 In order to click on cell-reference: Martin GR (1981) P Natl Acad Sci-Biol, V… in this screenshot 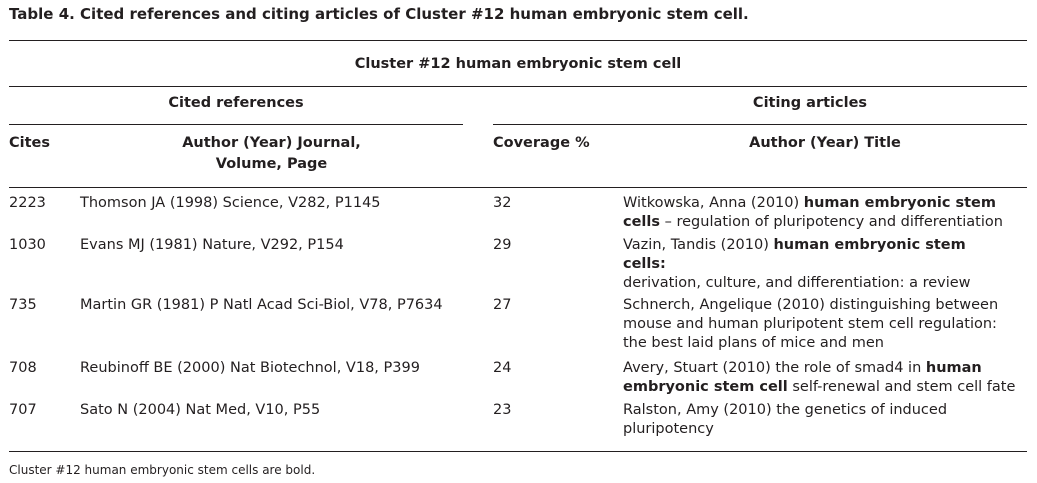, I will do `click(261, 305)`.